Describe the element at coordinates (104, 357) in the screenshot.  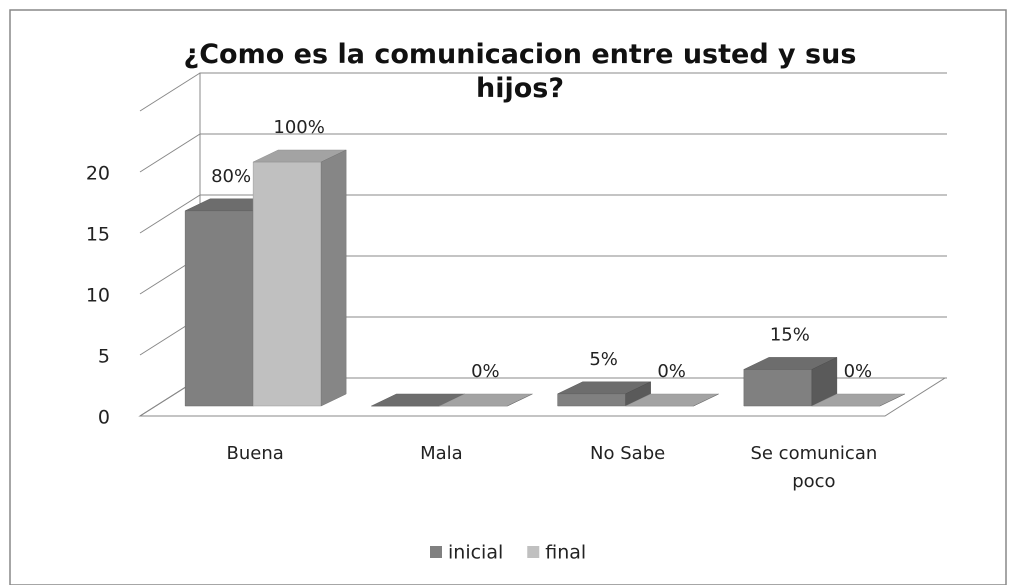
I see `y-tick-label: 5` at that location.